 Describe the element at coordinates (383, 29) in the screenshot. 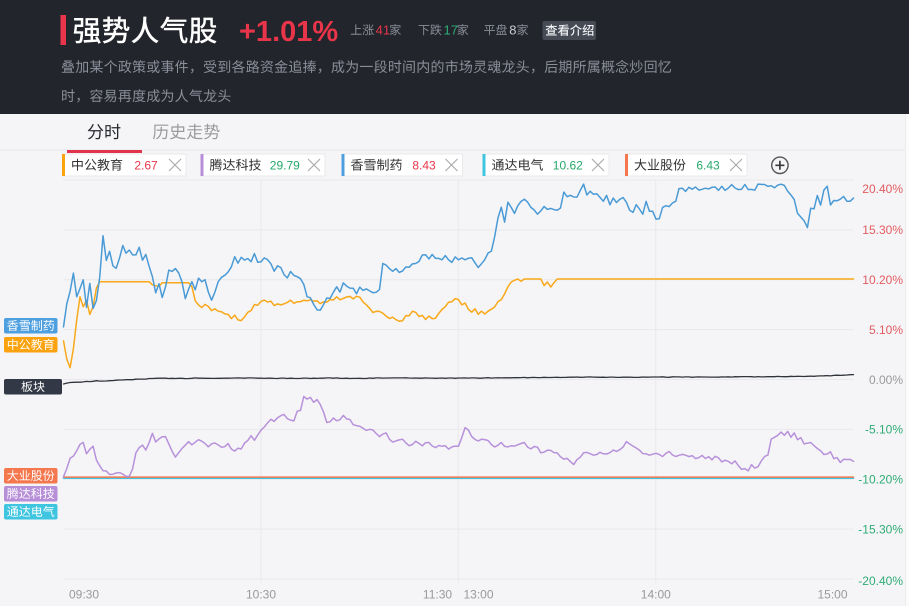

I see `svg-text: 41` at that location.